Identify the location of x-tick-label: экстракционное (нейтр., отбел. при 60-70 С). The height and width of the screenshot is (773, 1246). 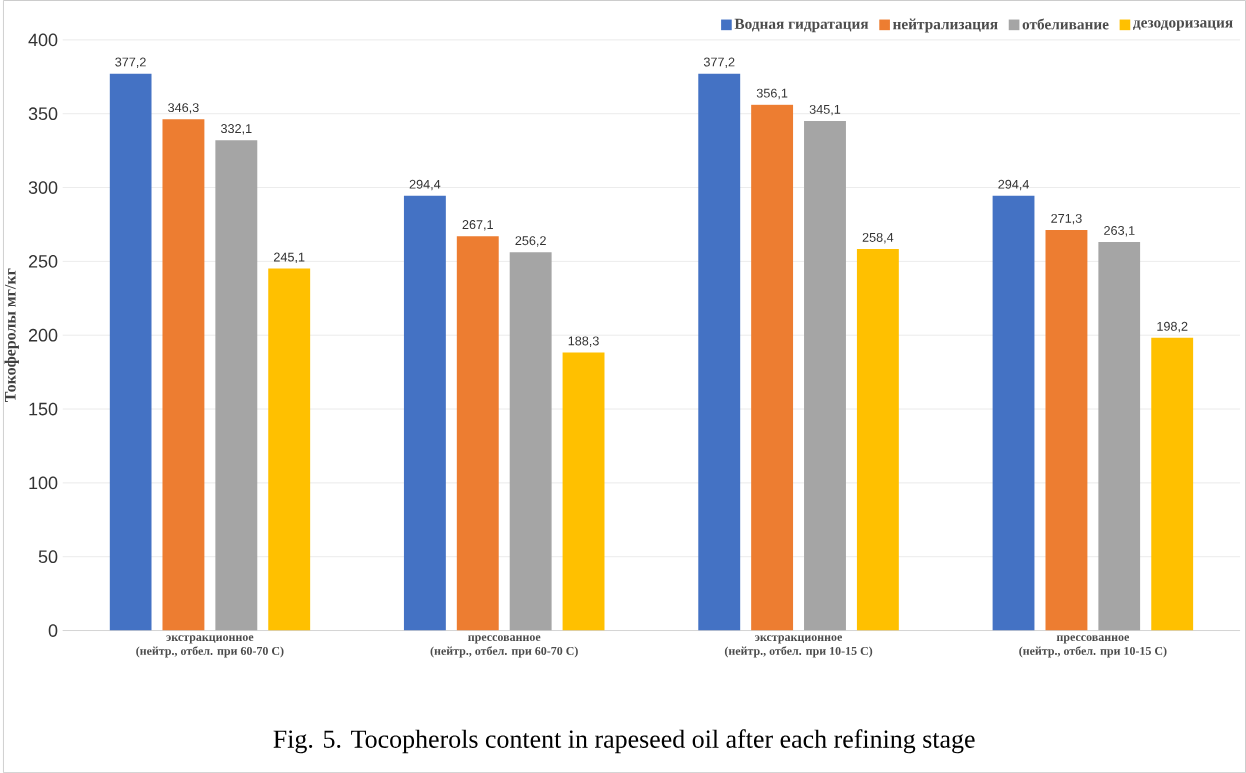
(210, 646).